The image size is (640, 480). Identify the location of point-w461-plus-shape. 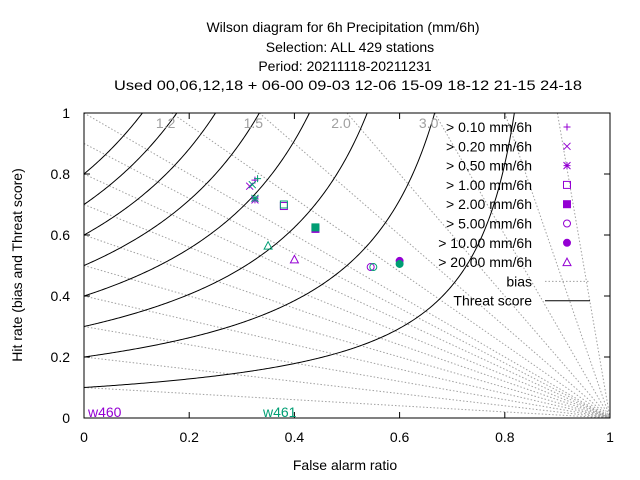
(258, 179).